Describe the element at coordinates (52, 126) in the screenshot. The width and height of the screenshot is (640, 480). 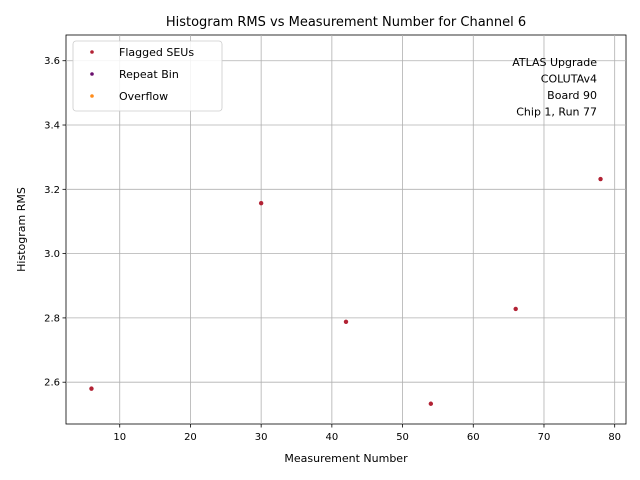
I see `y-tick-label: 3.4` at that location.